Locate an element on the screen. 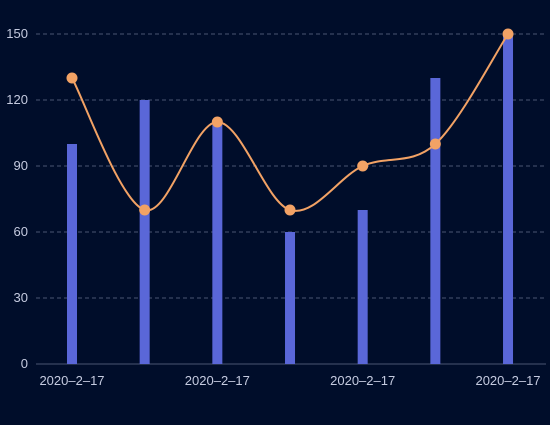 This screenshot has height=425, width=550. y-tick-label: 0 is located at coordinates (24, 363).